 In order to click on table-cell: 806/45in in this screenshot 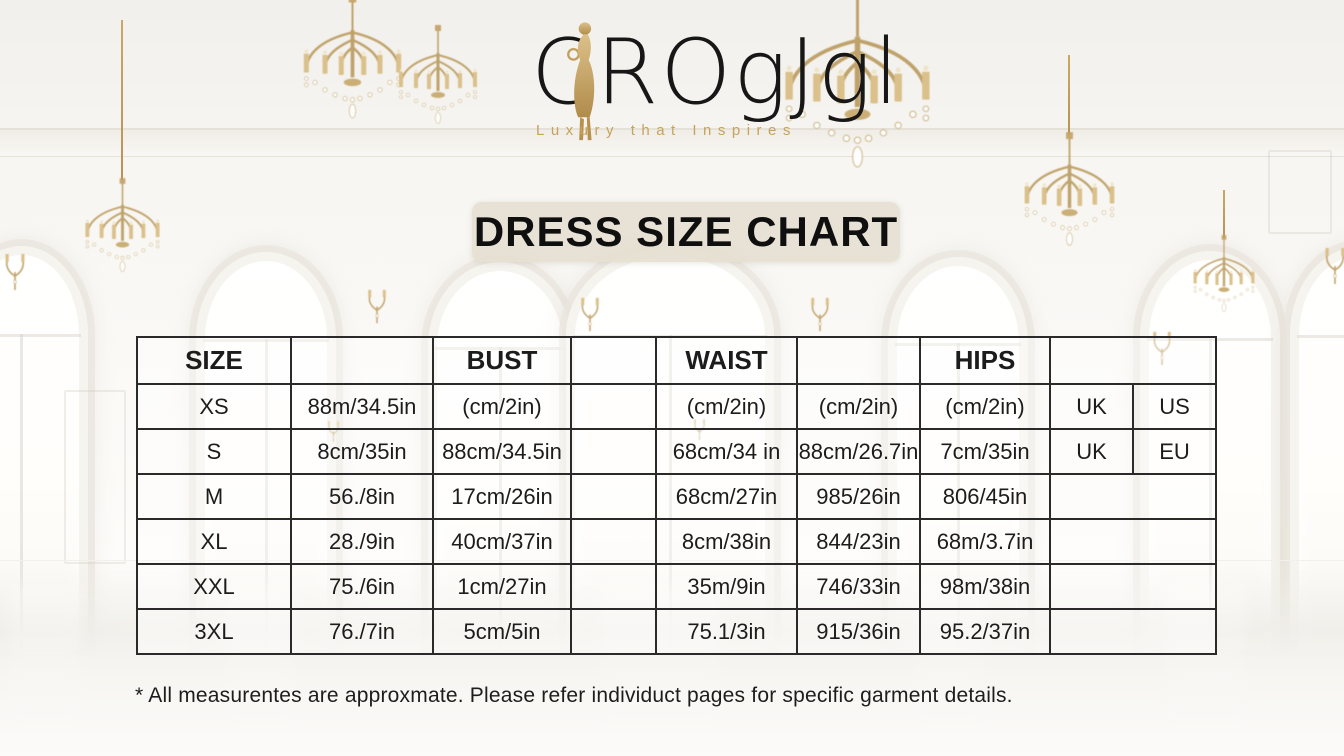, I will do `click(985, 496)`.